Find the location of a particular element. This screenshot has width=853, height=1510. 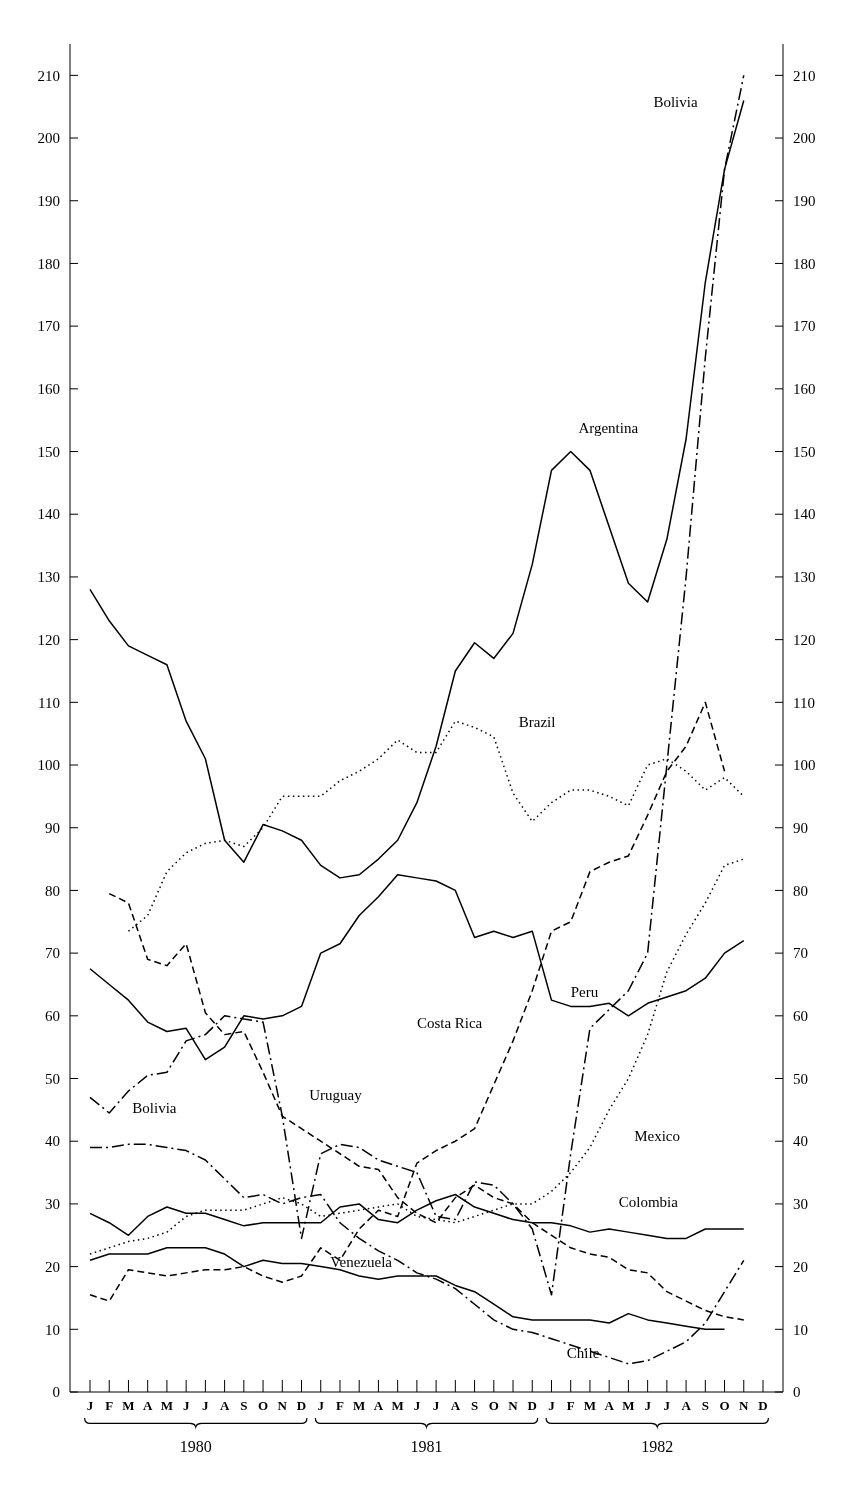

y-tick-label: 210 is located at coordinates (48, 75).